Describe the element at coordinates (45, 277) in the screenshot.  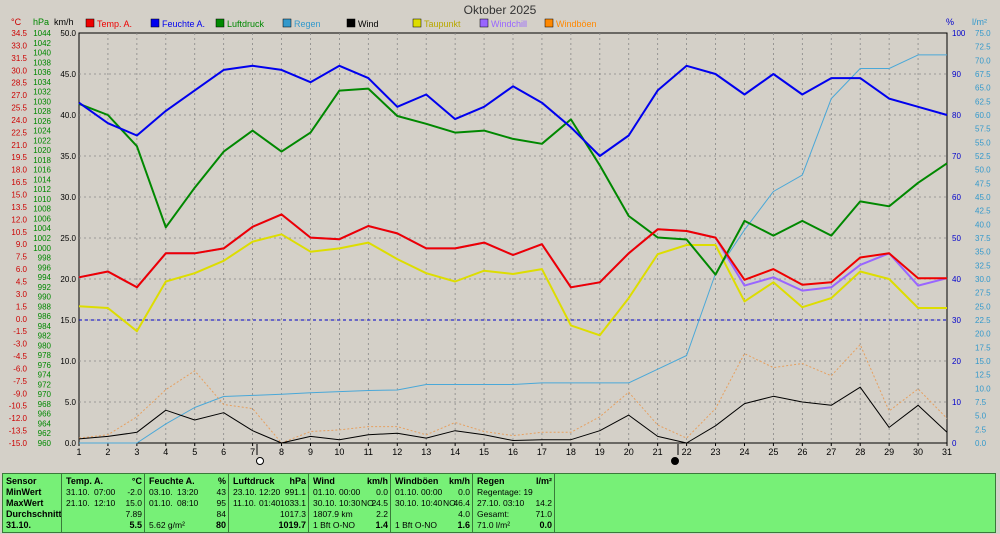
I see `axis-tick-label: 994` at that location.